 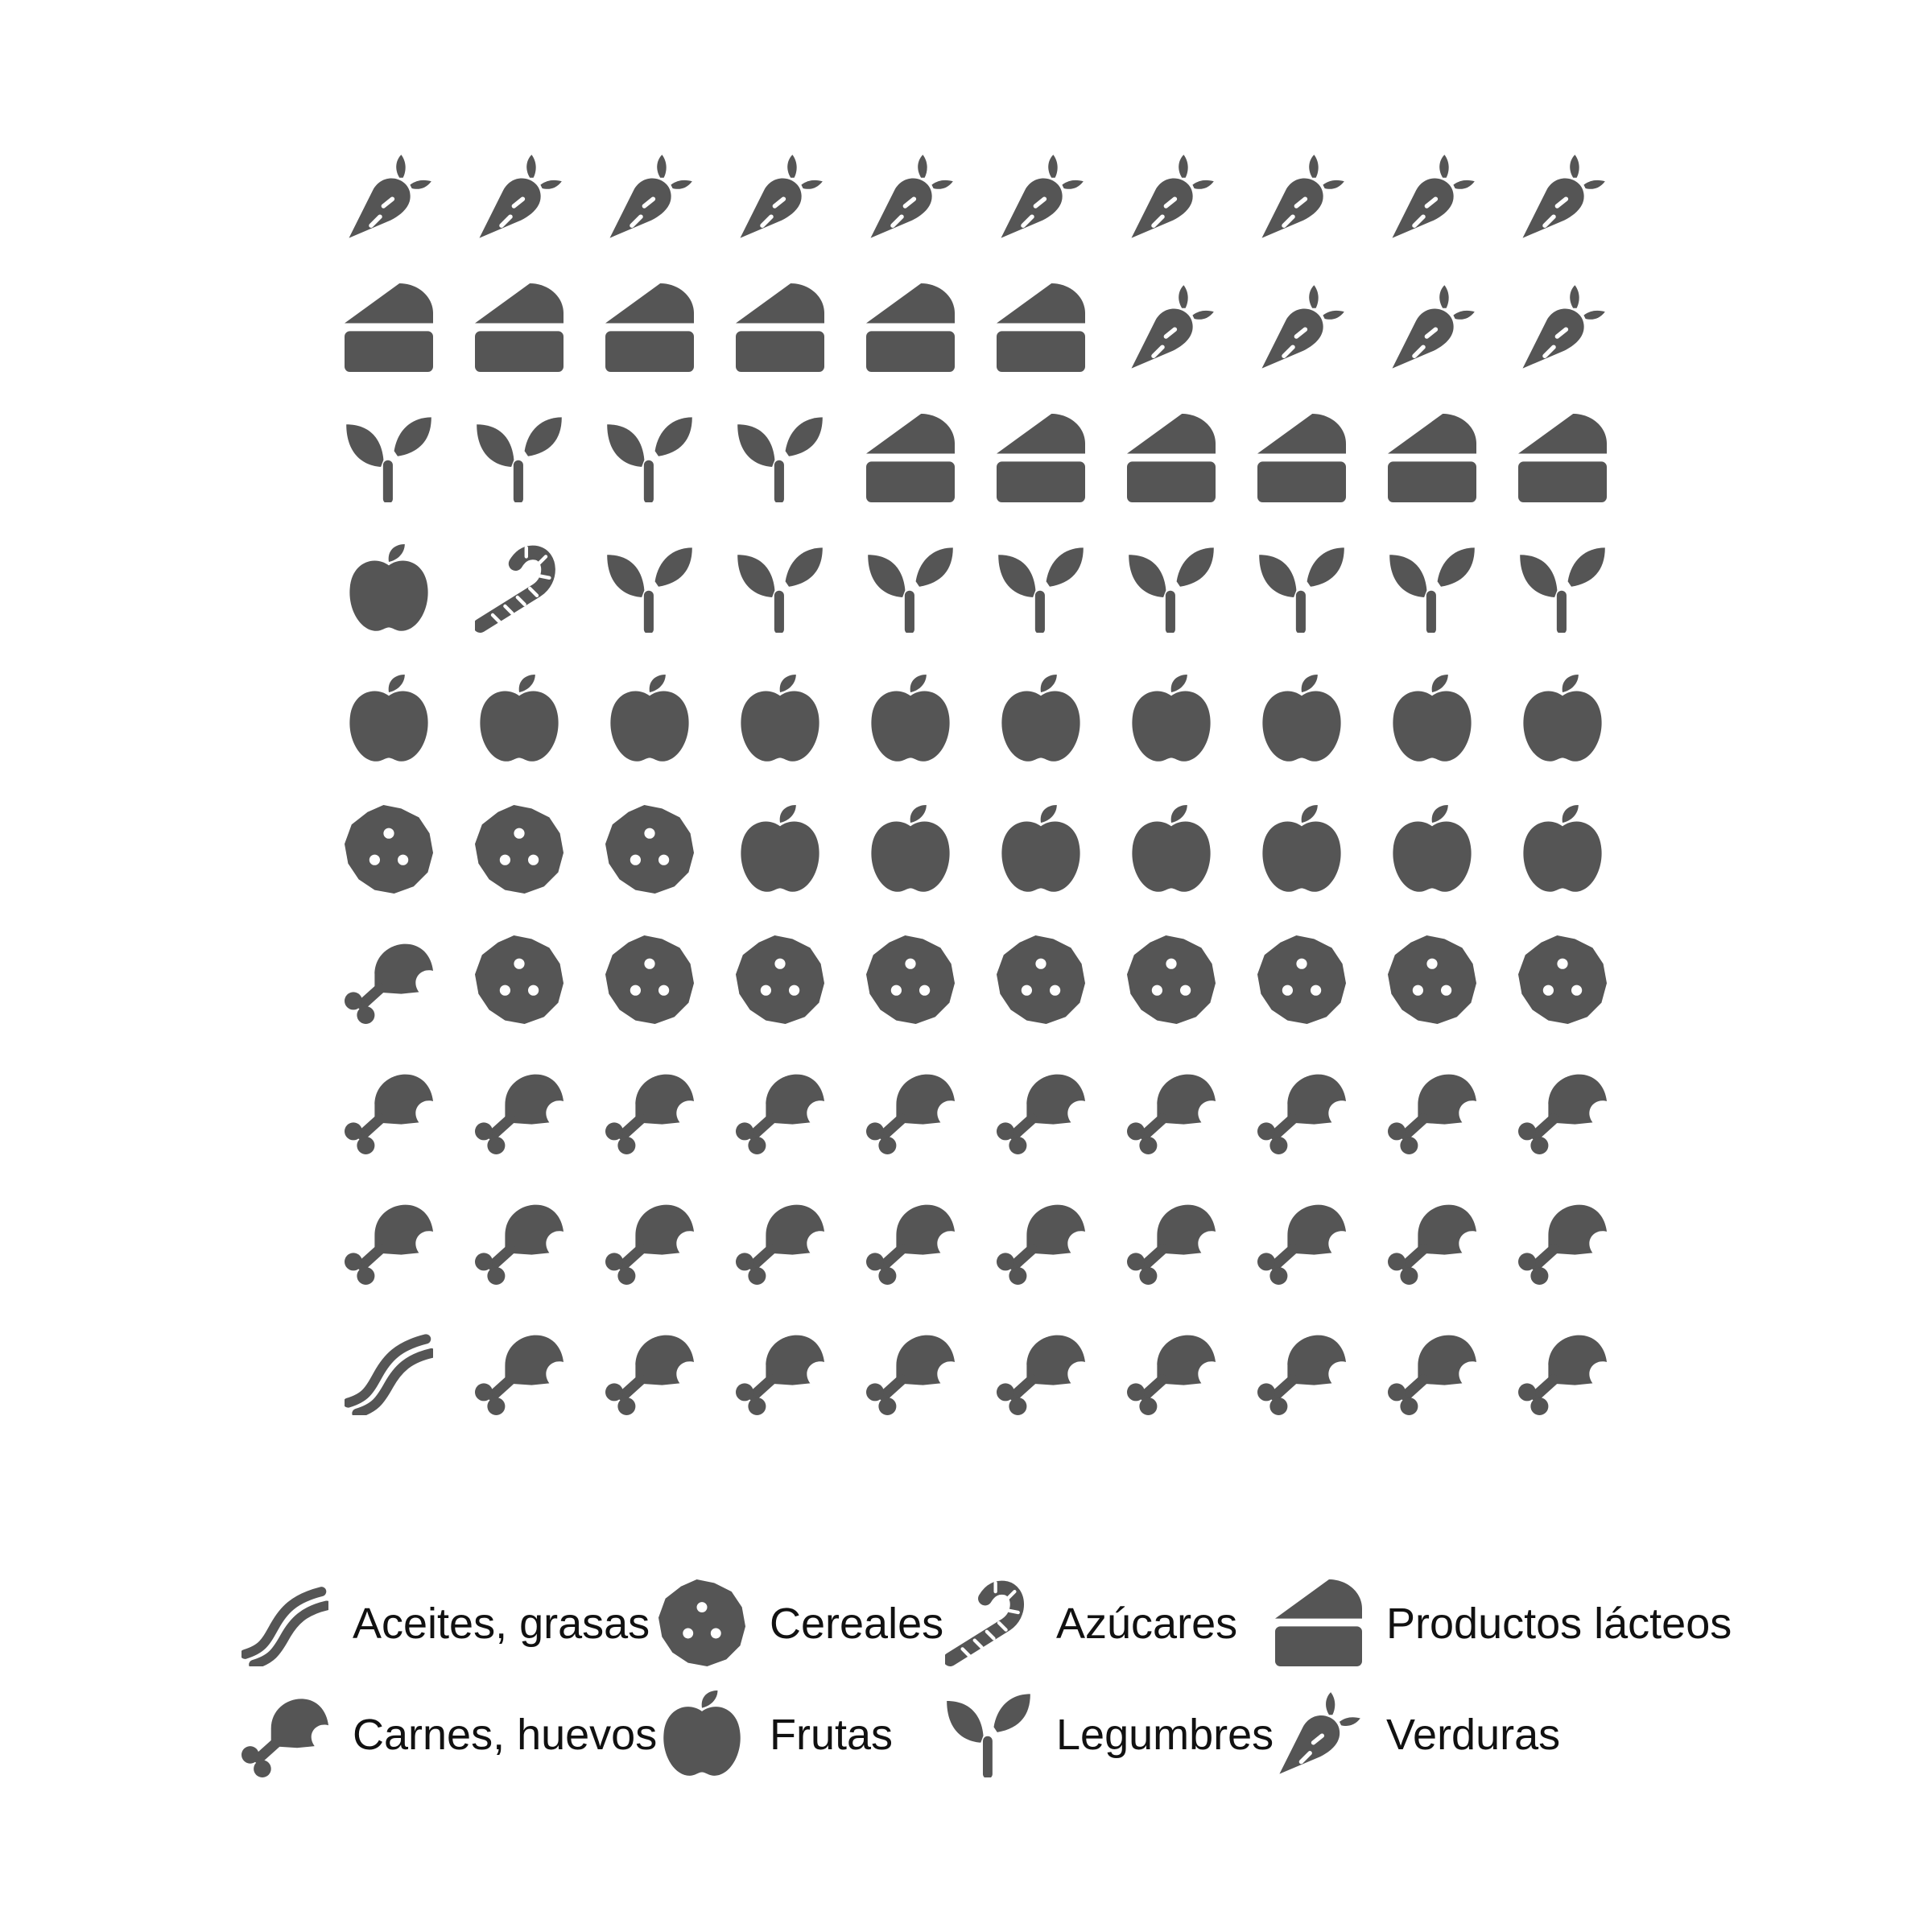 I want to click on legend-item-frutas: Frutas, so click(x=778, y=1733).